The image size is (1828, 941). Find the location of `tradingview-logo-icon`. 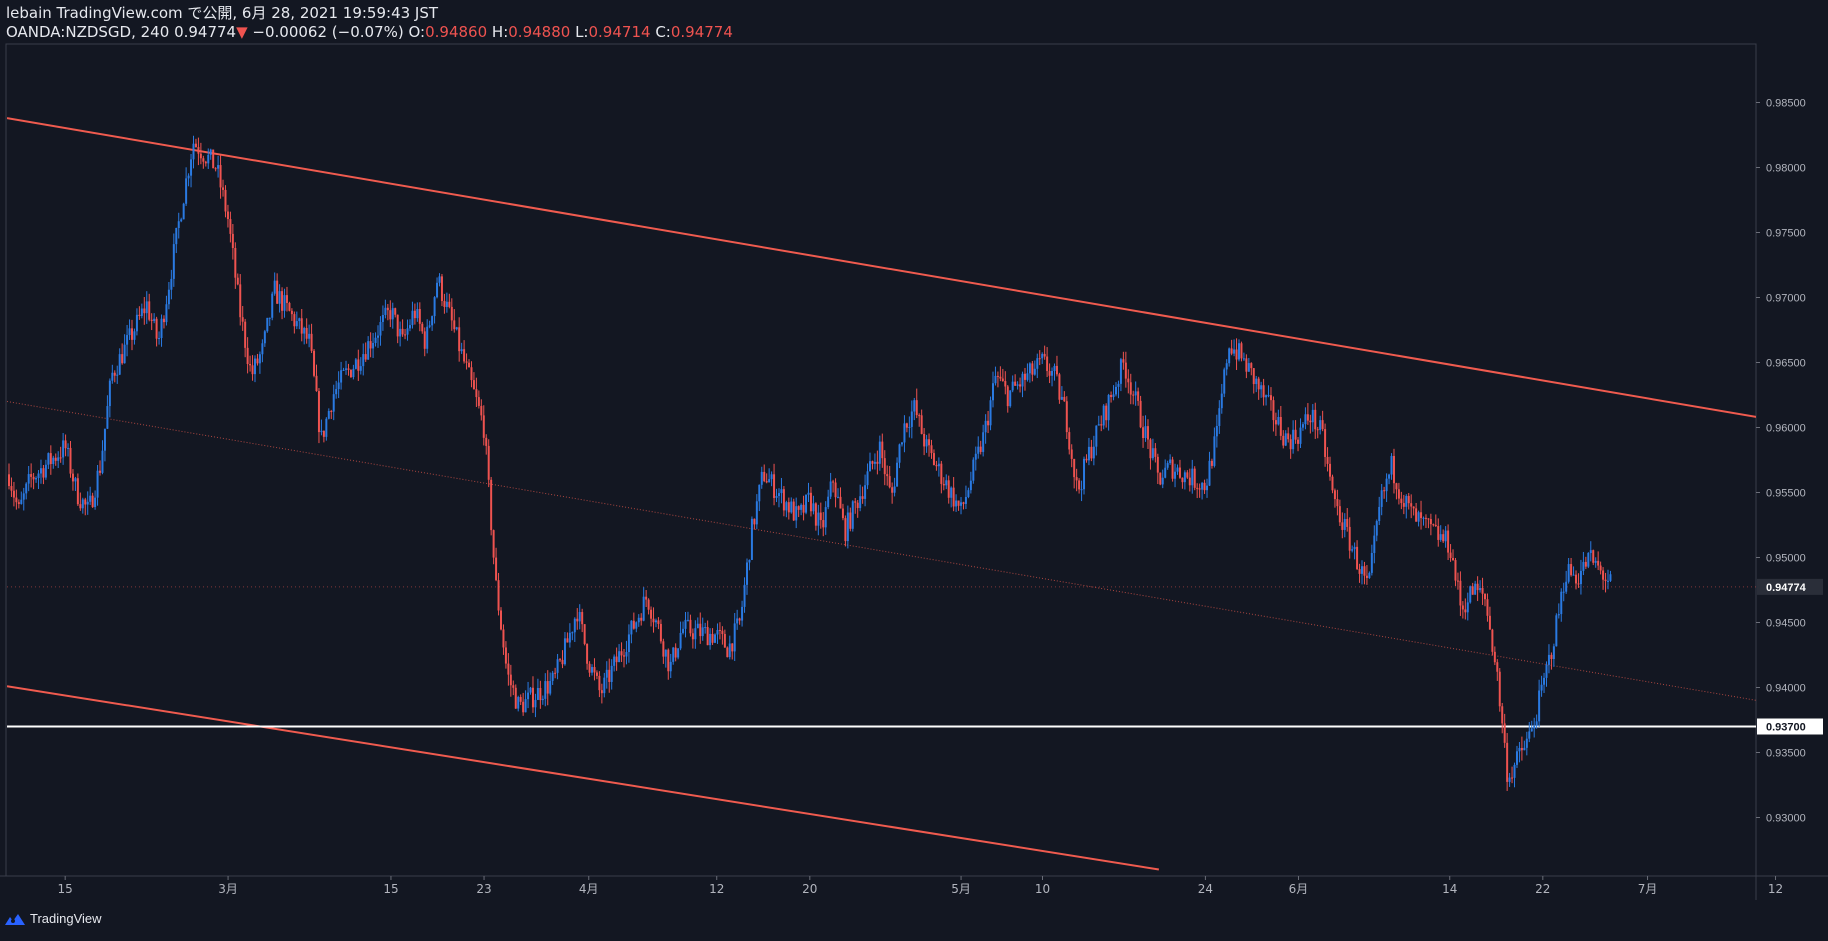

tradingview-logo-icon is located at coordinates (15, 919).